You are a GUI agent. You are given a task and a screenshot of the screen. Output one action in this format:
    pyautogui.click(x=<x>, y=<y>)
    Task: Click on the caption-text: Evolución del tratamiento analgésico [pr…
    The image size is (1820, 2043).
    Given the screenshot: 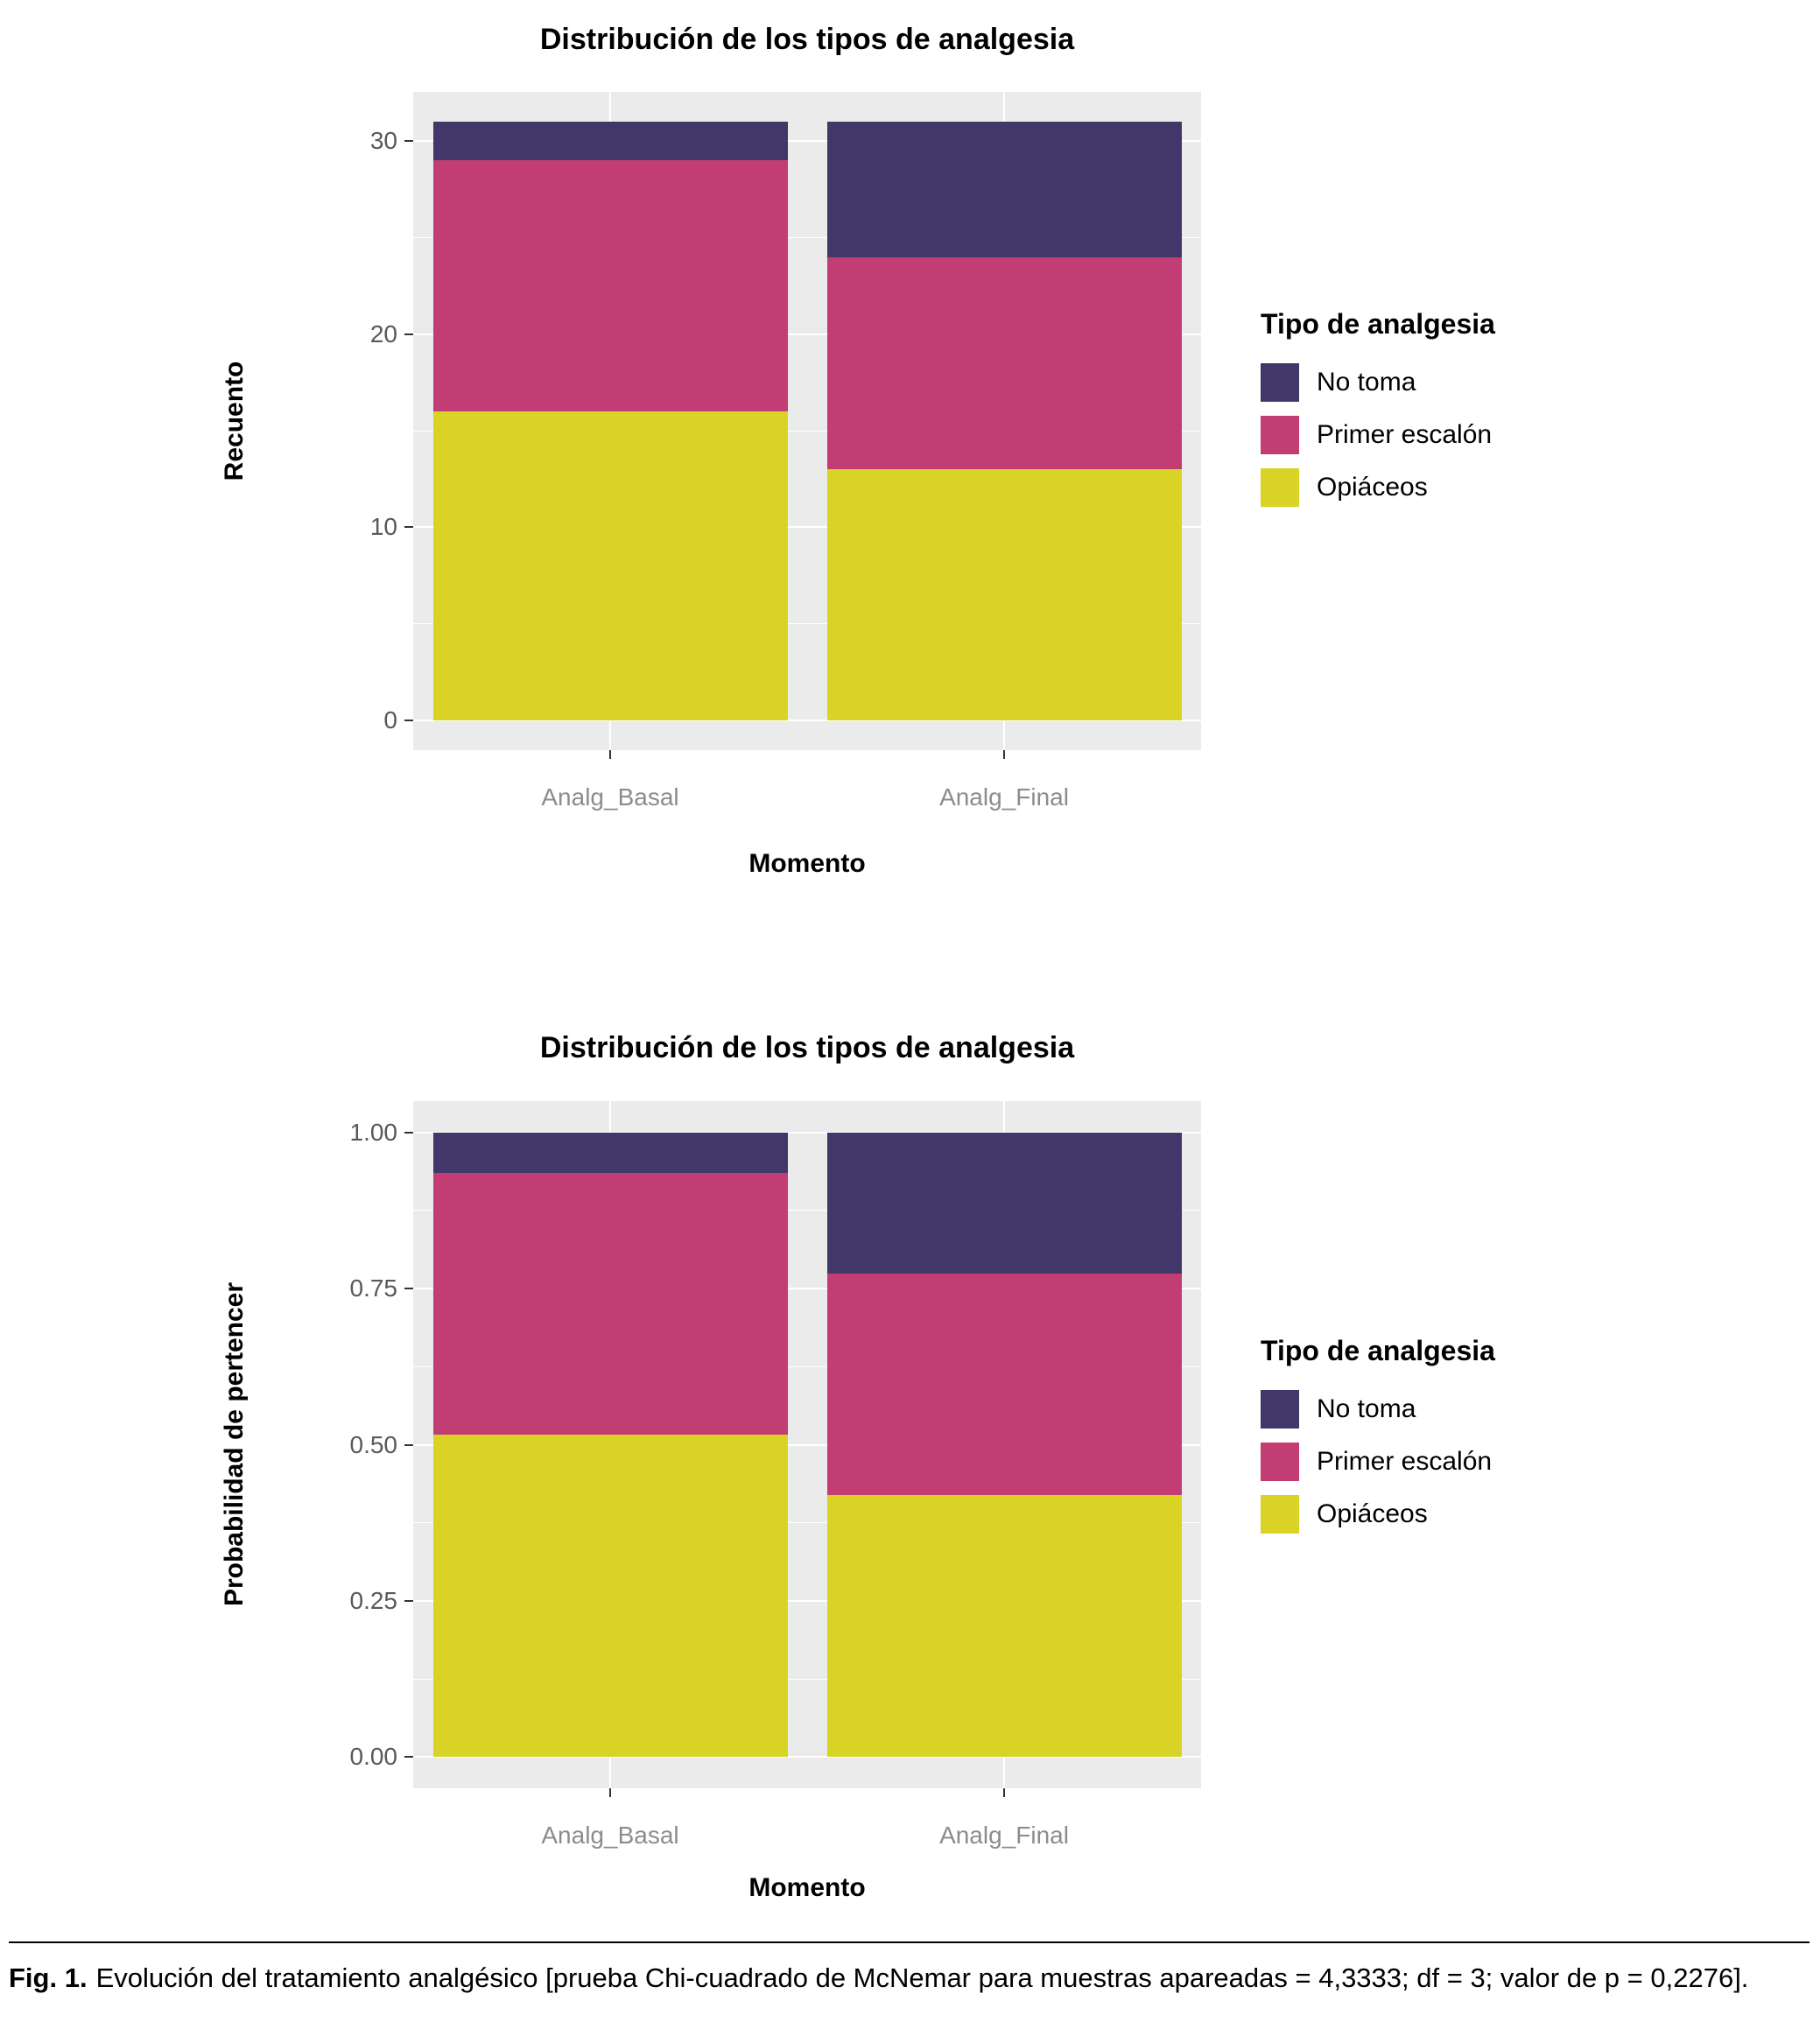 What is the action you would take?
    pyautogui.click(x=922, y=1978)
    